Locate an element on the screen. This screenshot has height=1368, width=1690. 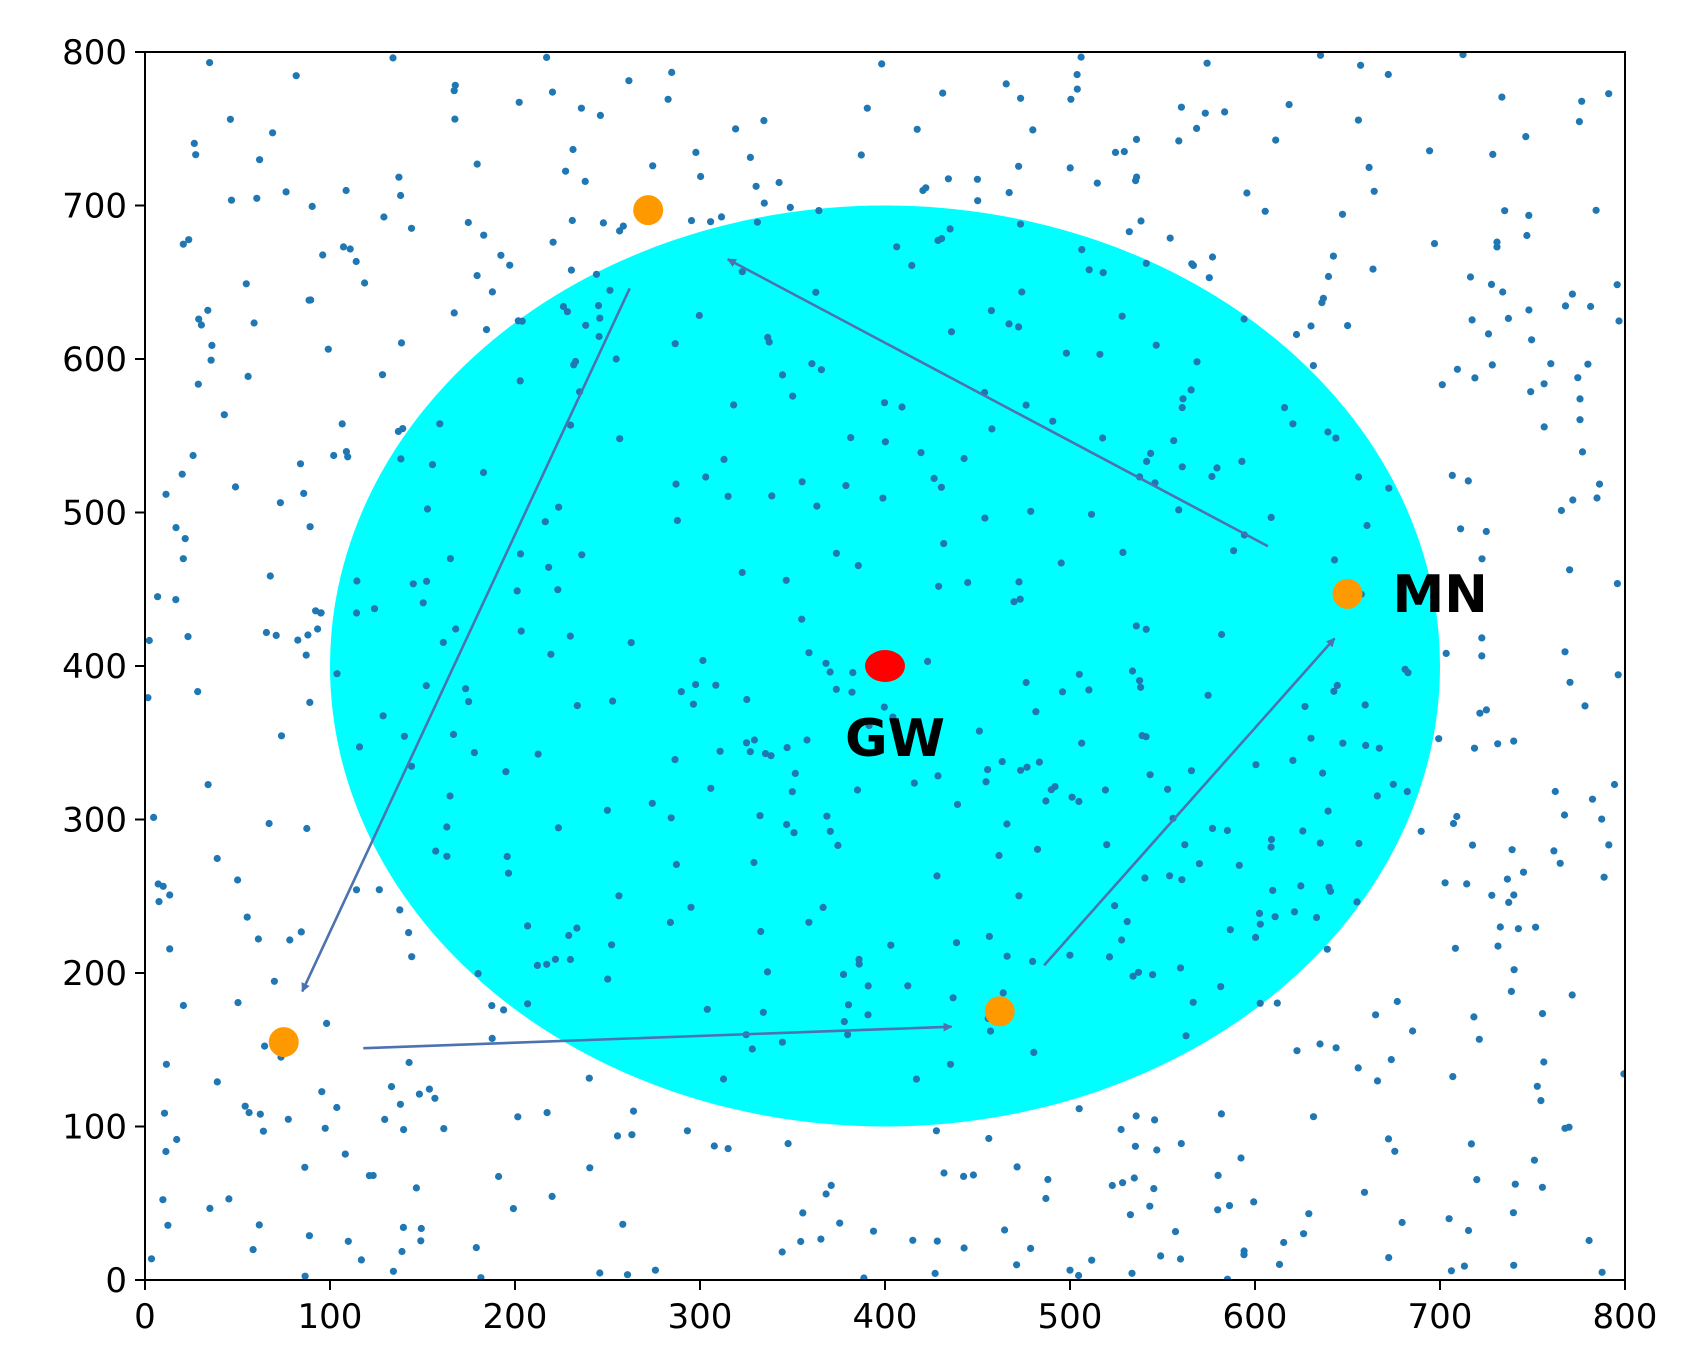
y-tick-label: 200 is located at coordinates (94, 974).